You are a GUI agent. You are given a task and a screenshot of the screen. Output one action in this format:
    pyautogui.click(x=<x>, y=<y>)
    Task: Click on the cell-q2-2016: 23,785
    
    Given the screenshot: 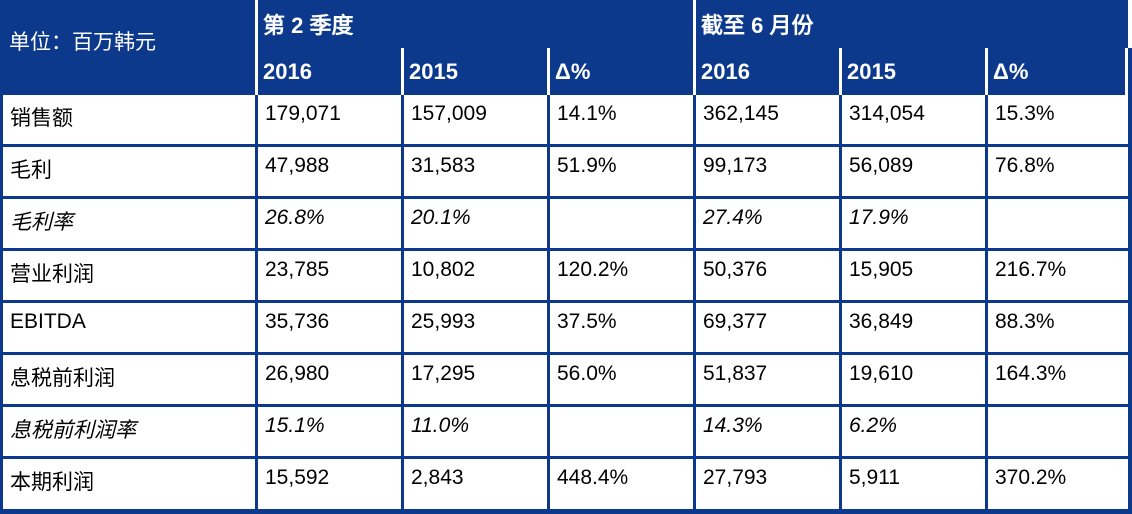 What is the action you would take?
    pyautogui.click(x=328, y=275)
    